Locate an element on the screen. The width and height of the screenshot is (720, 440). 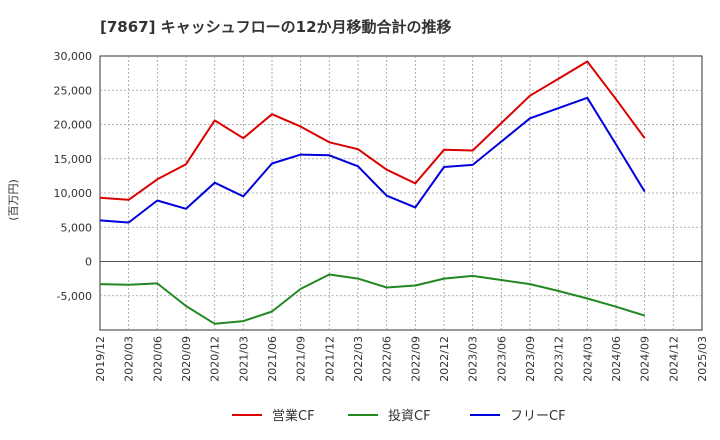
chart-title: [7867] キャッシュフローの12か月移動合計の推移 is located at coordinates (276, 27).